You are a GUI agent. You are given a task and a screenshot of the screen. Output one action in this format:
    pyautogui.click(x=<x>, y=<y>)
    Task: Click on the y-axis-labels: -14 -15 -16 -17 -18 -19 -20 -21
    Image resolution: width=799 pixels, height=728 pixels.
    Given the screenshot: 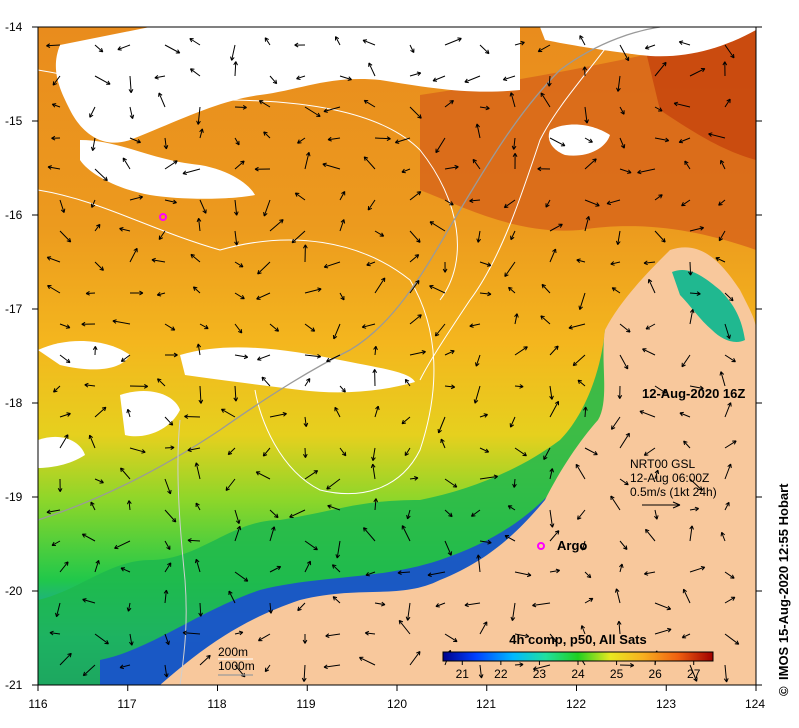 What is the action you would take?
    pyautogui.click(x=14, y=356)
    